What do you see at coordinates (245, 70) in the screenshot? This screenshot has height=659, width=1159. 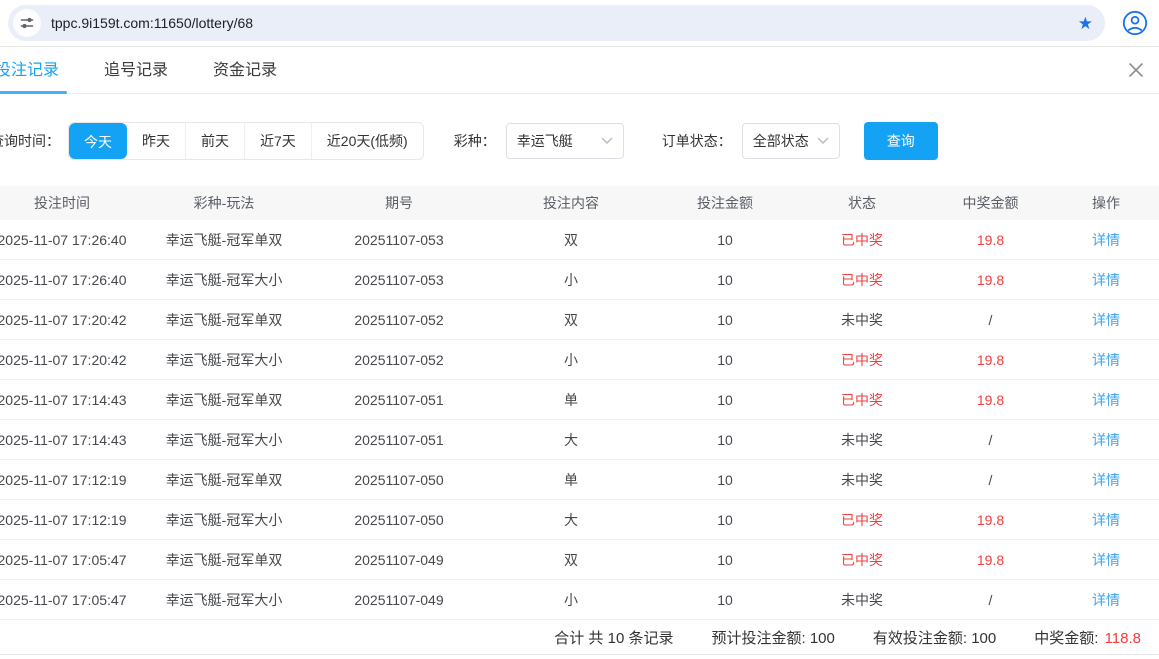 I see `tab-fund-records: 资金记录` at bounding box center [245, 70].